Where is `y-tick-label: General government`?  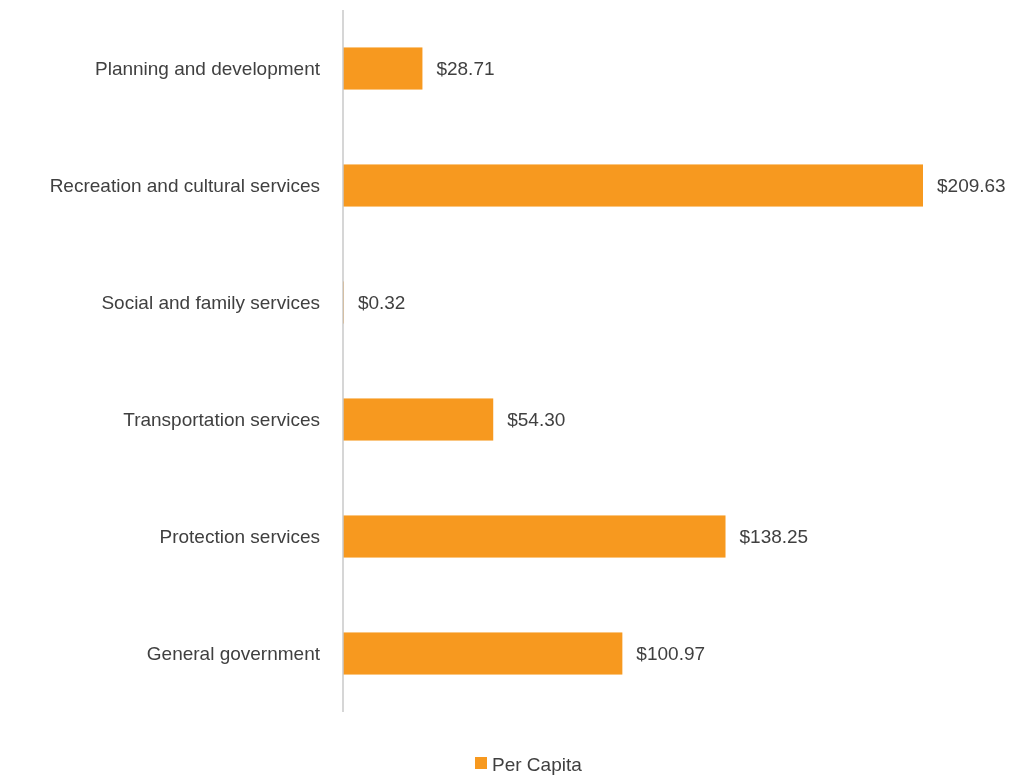
y-tick-label: General government is located at coordinates (233, 654).